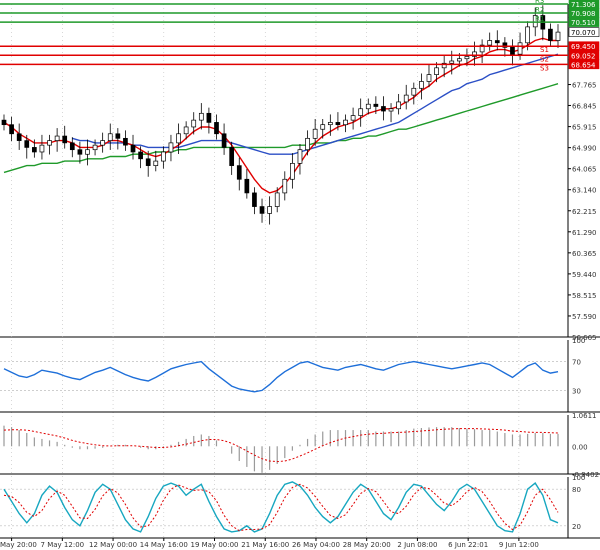 The height and width of the screenshot is (550, 600). What do you see at coordinates (584, 416) in the screenshot?
I see `macd-ytick-label: 1.0611` at bounding box center [584, 416].